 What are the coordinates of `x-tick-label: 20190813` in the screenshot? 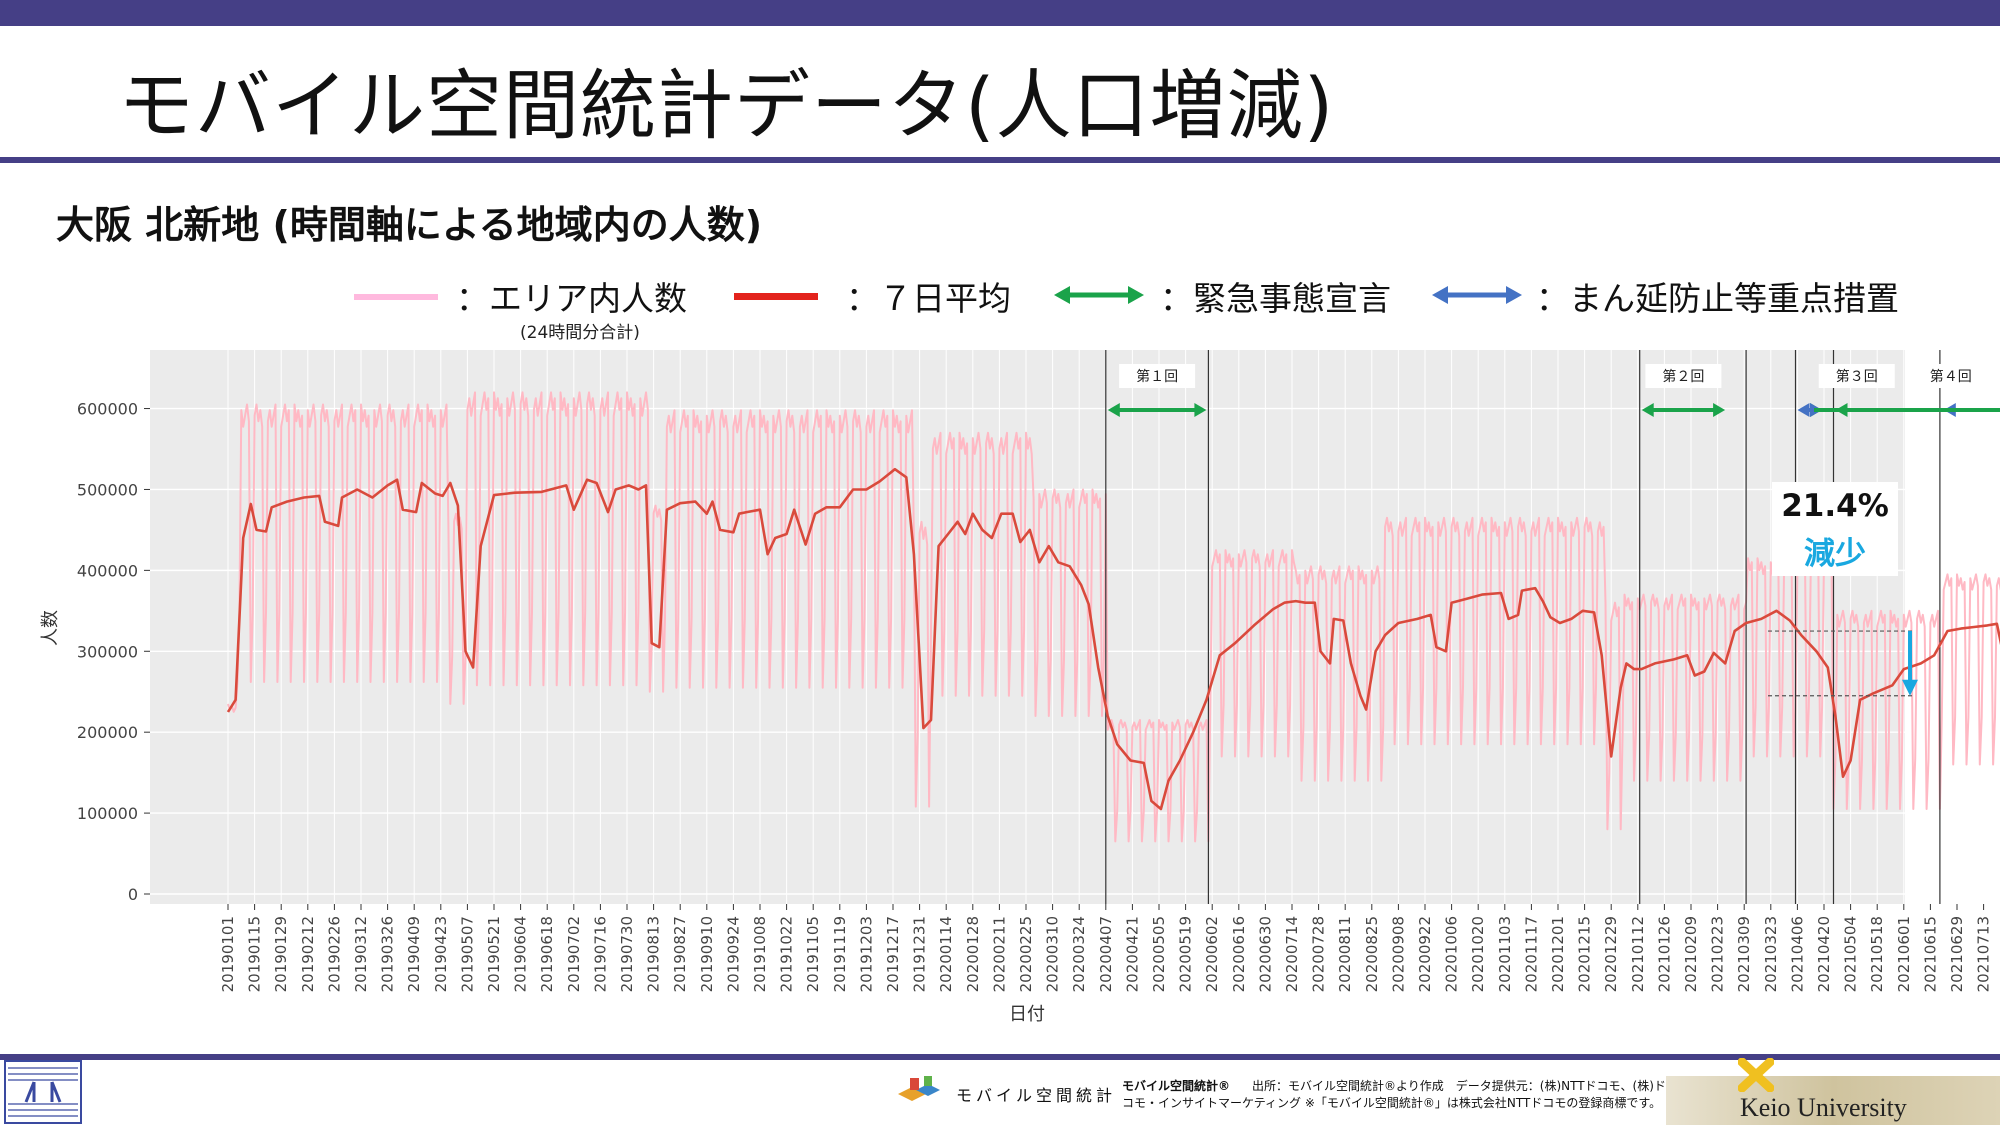 It's located at (654, 954).